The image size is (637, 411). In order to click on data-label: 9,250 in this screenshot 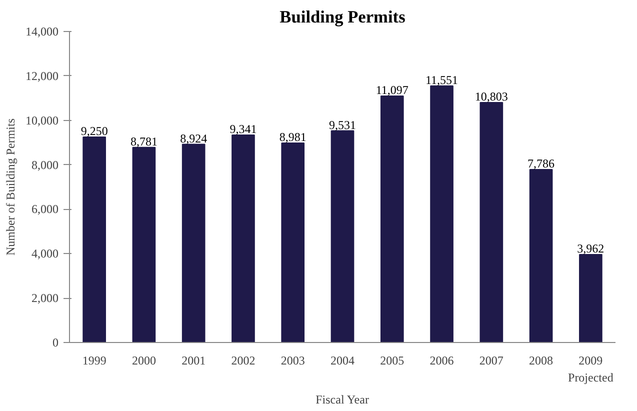, I will do `click(94, 131)`.